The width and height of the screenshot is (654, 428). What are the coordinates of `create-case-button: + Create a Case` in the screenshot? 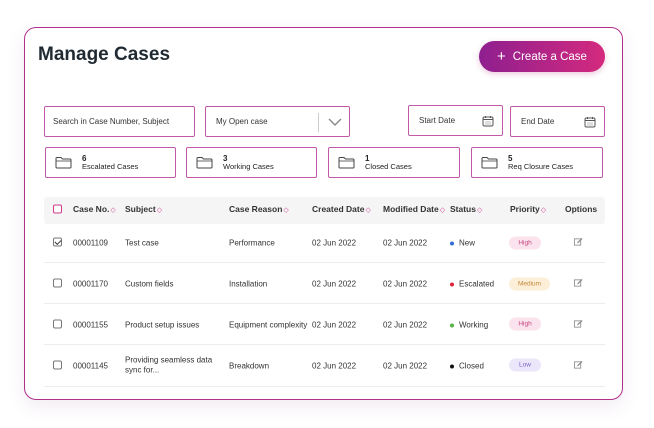 It's located at (542, 56).